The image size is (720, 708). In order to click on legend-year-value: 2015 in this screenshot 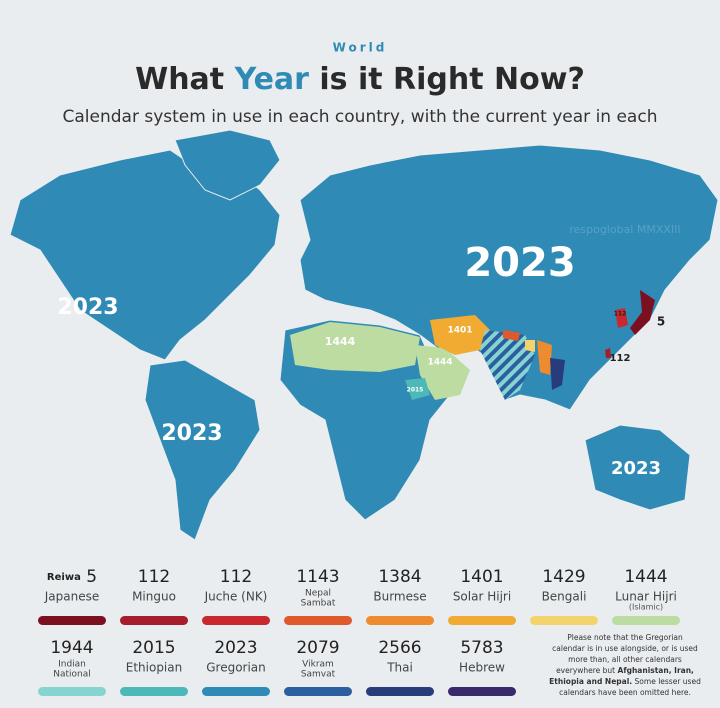, I will do `click(153, 648)`.